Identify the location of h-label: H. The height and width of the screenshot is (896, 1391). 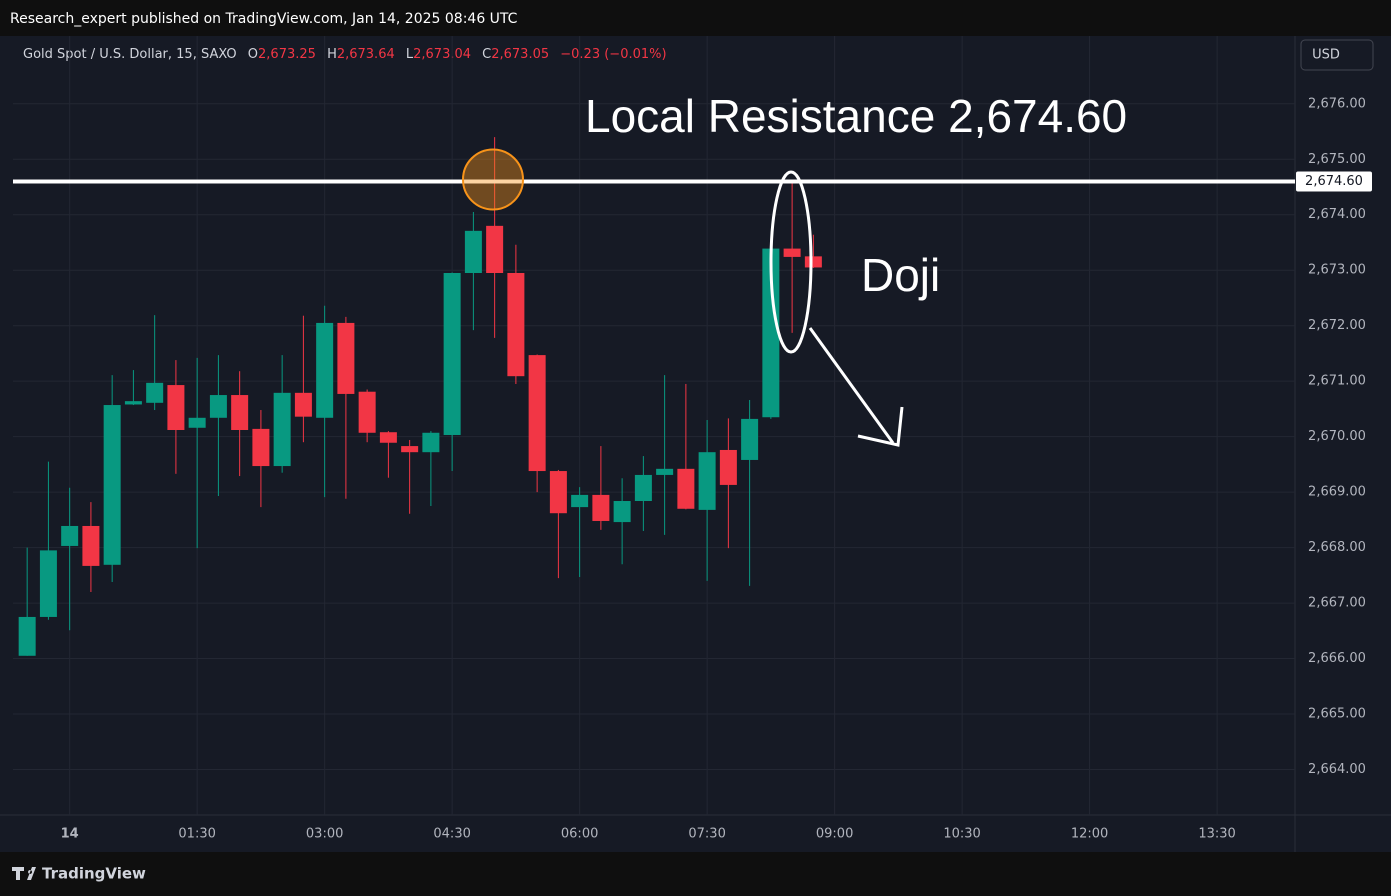
(332, 54).